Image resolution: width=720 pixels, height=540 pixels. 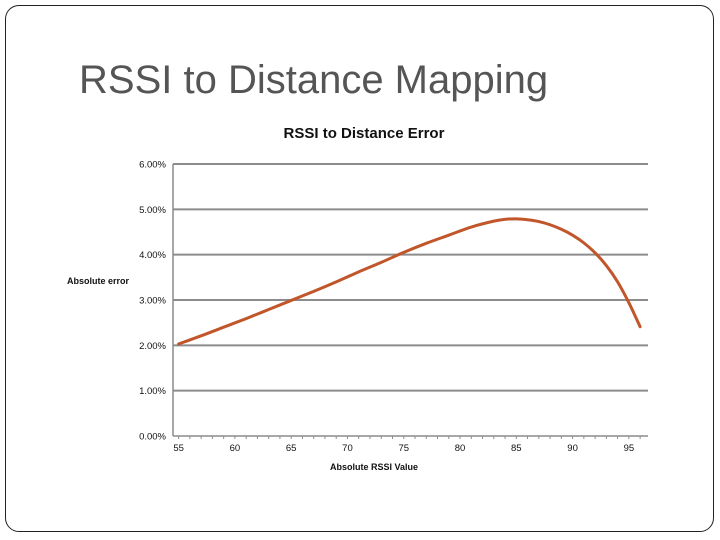 I want to click on x-tick-label: 65, so click(x=291, y=448).